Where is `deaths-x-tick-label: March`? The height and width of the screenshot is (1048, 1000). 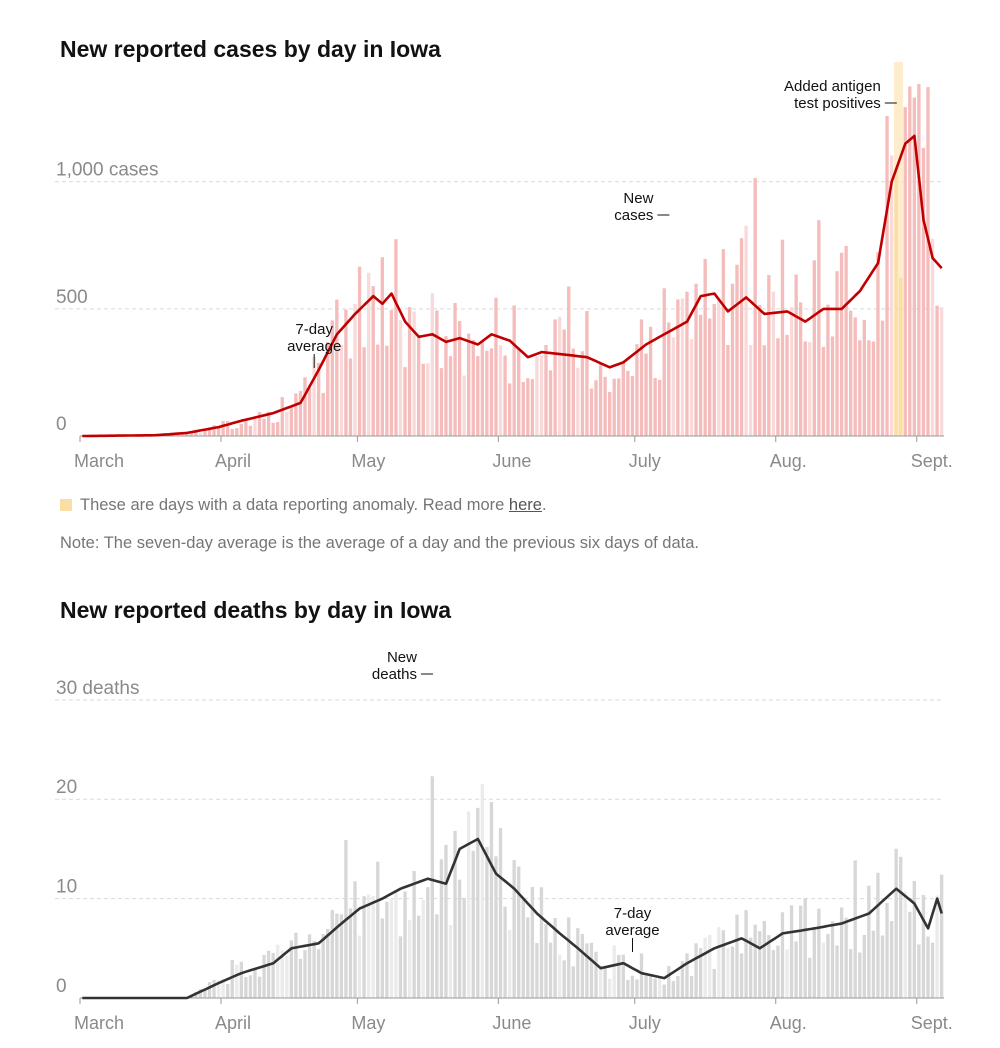
deaths-x-tick-label: March is located at coordinates (99, 1023).